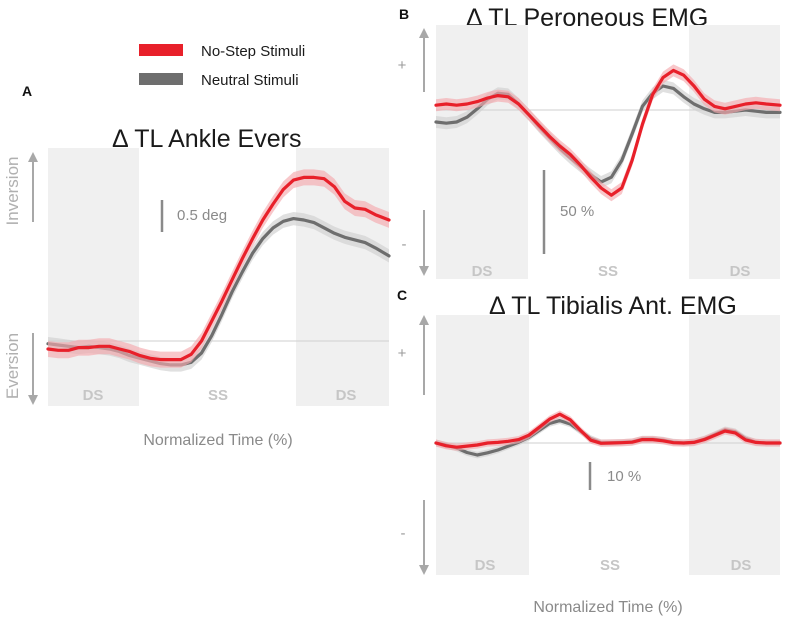 The image size is (785, 623). I want to click on panel-a-phase-ds-right: DS, so click(346, 395).